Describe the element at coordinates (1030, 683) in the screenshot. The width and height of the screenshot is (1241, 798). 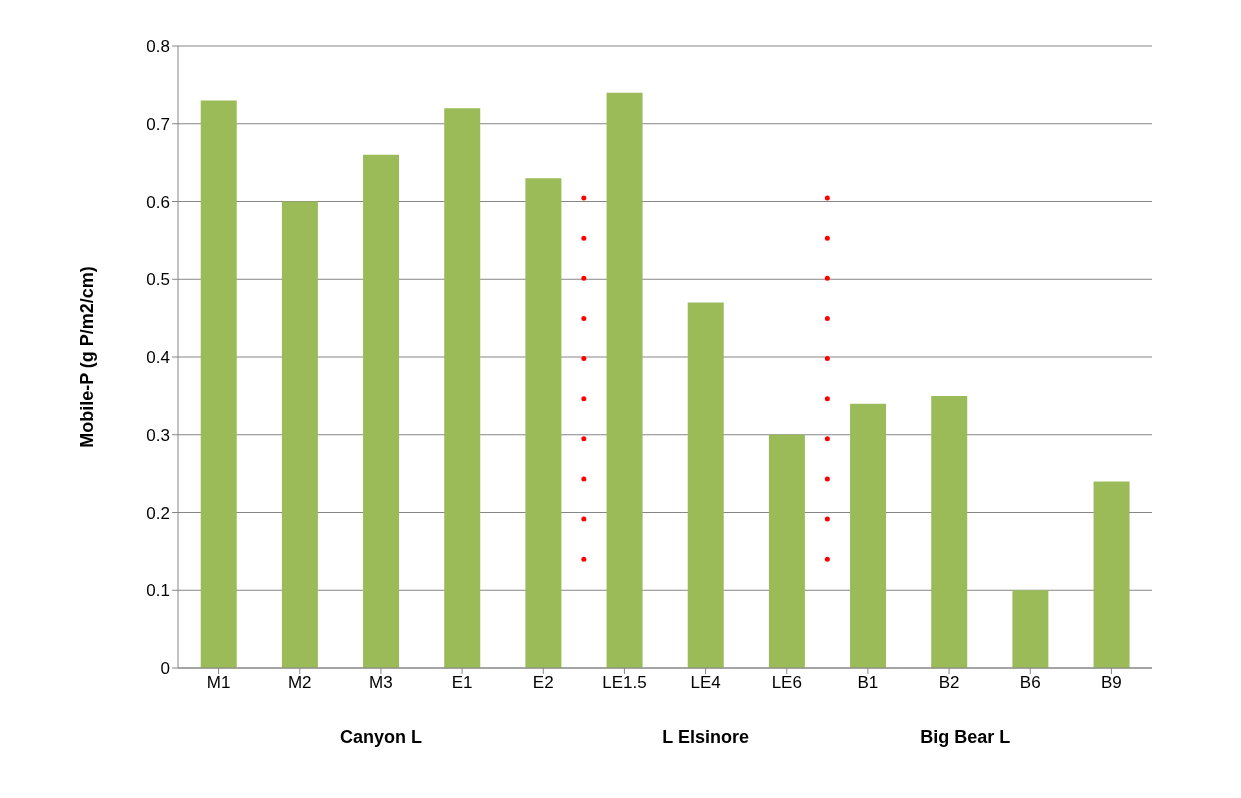
I see `x-tick-label: B6` at that location.